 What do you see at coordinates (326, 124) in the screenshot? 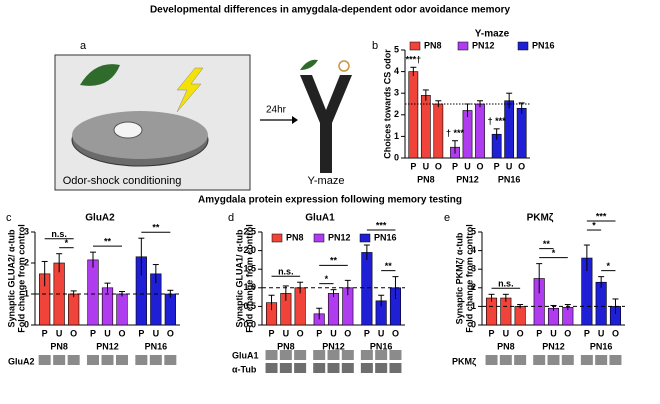
I see `y-maze` at bounding box center [326, 124].